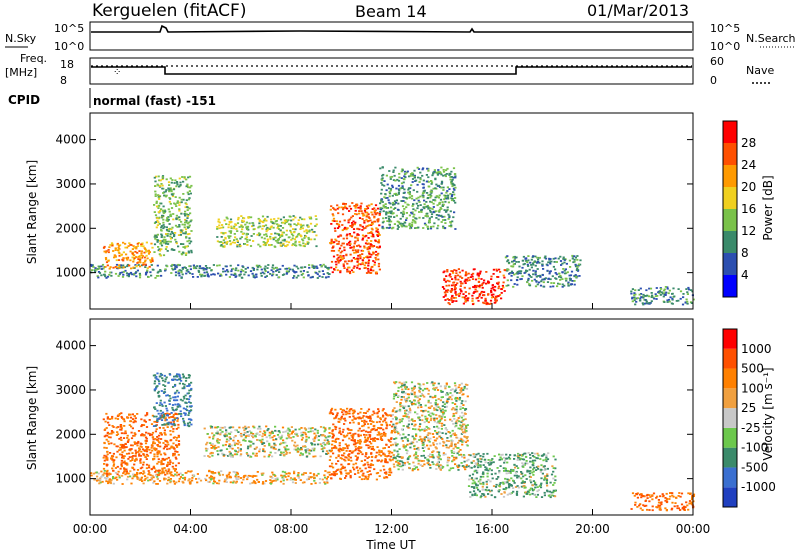 The image size is (800, 554). What do you see at coordinates (32, 212) in the screenshot?
I see `power-ylabel: Slant Range [km]` at bounding box center [32, 212].